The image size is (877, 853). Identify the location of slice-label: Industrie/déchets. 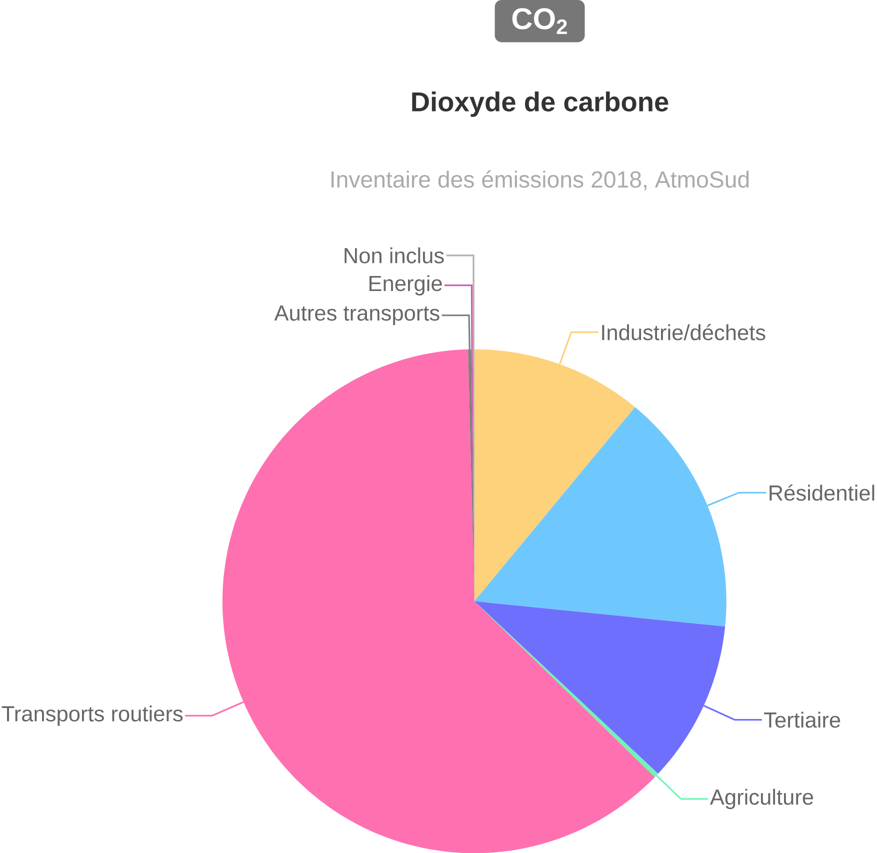
(684, 332).